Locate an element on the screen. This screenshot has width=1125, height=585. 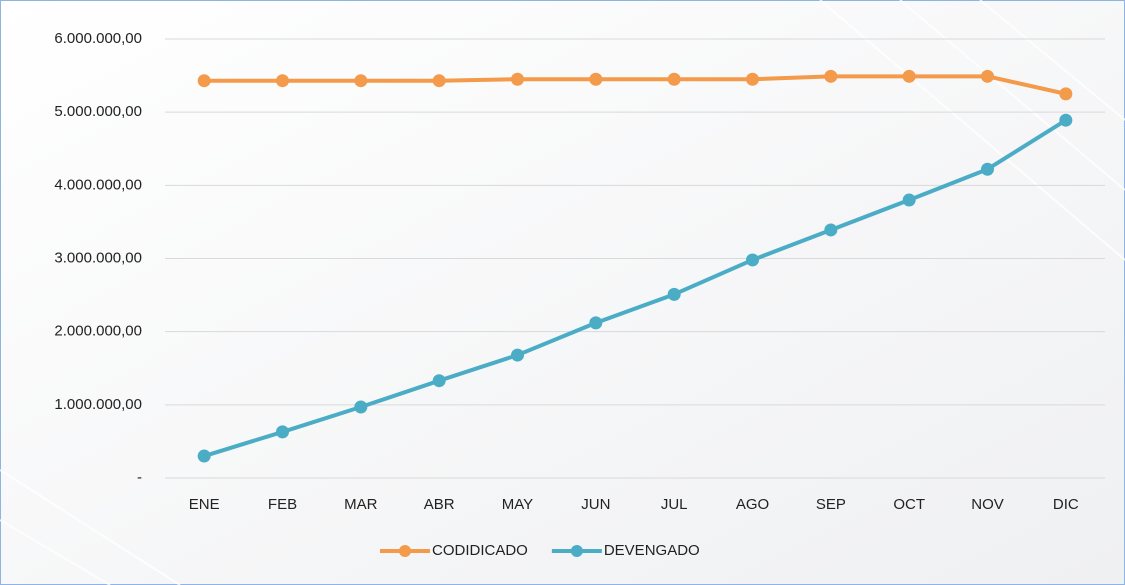
x-tick-label: ABR is located at coordinates (439, 504).